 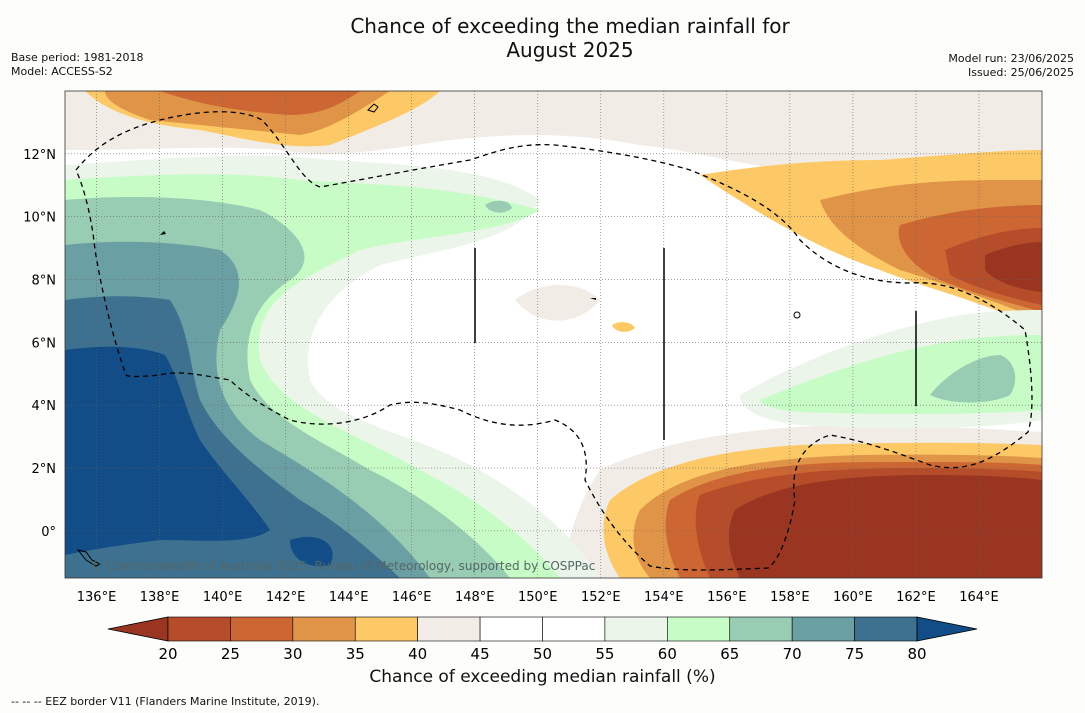 I want to click on lon-tick-label: 162°E, so click(x=916, y=597).